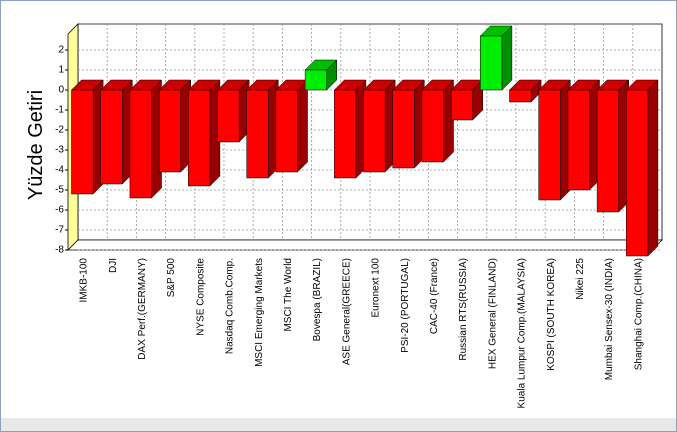 This screenshot has height=432, width=677. I want to click on footer-band, so click(338, 424).